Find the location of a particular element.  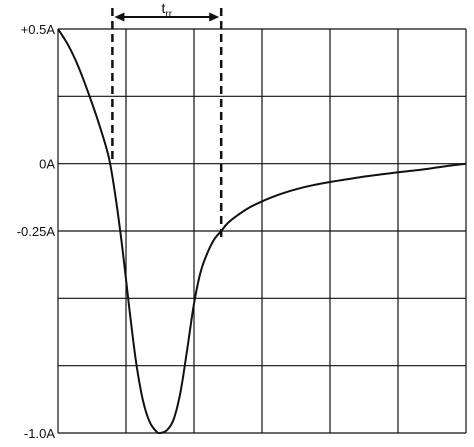

y-tick-label: -1.0A is located at coordinates (39, 433).